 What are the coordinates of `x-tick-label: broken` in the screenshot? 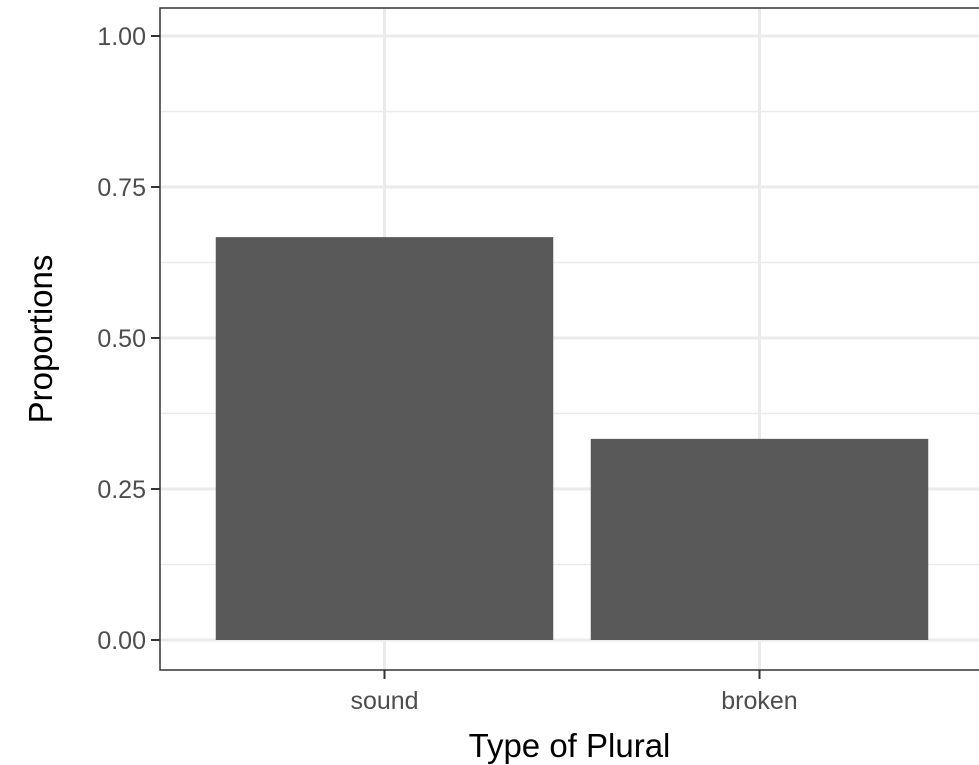 It's located at (759, 701).